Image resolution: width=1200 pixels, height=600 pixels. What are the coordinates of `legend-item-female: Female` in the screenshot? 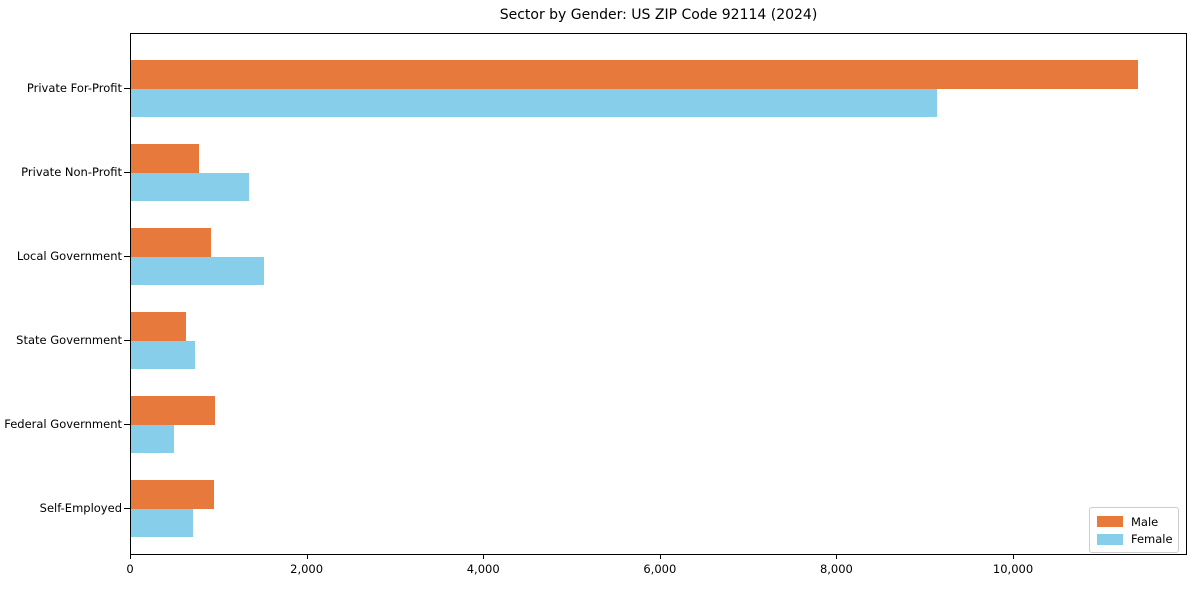 It's located at (1135, 539).